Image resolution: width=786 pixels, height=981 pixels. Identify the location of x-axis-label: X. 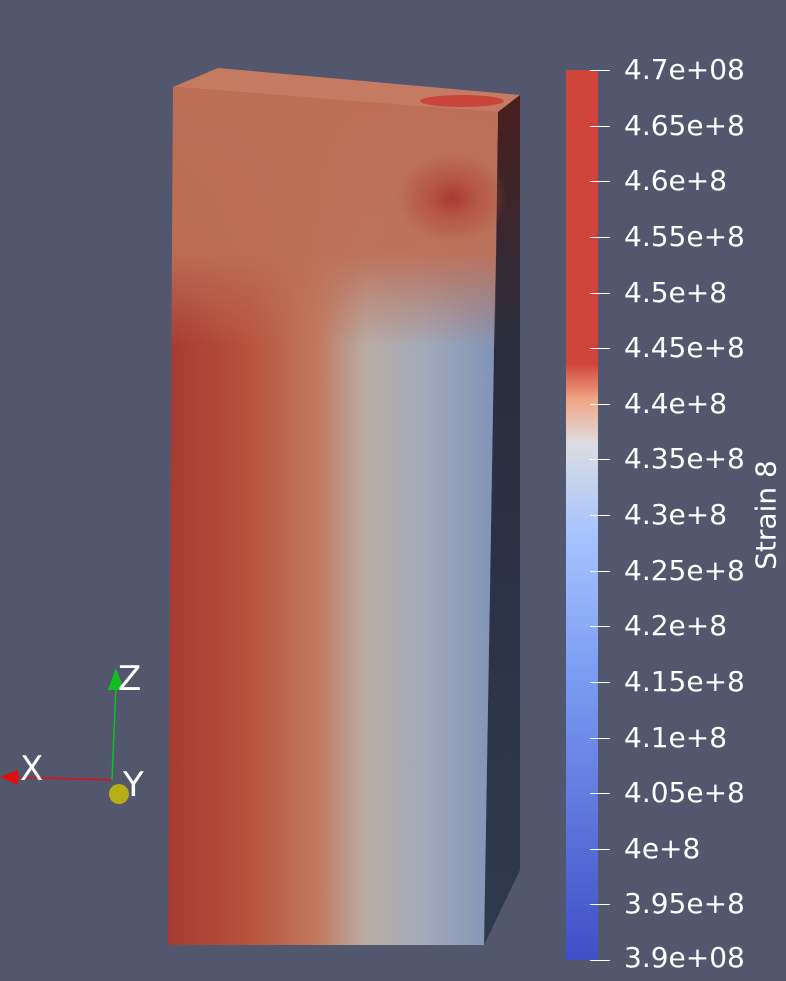
(32, 769).